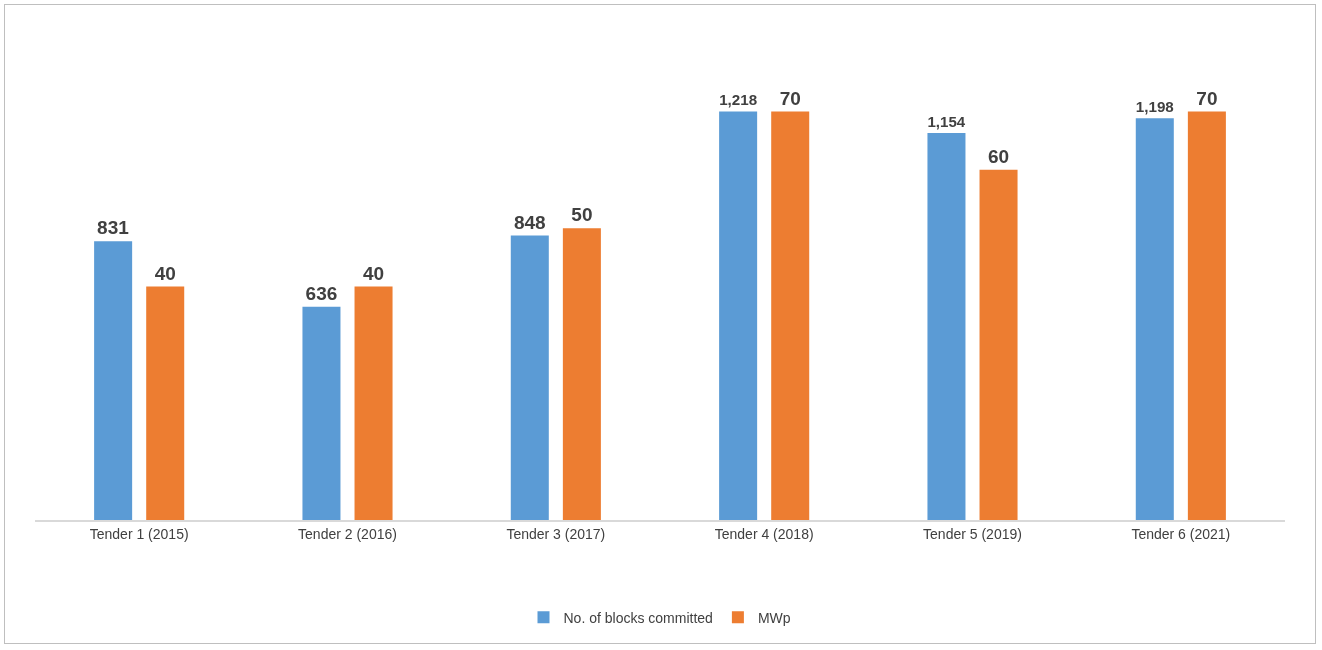 This screenshot has width=1322, height=650. I want to click on data-label: 831, so click(113, 228).